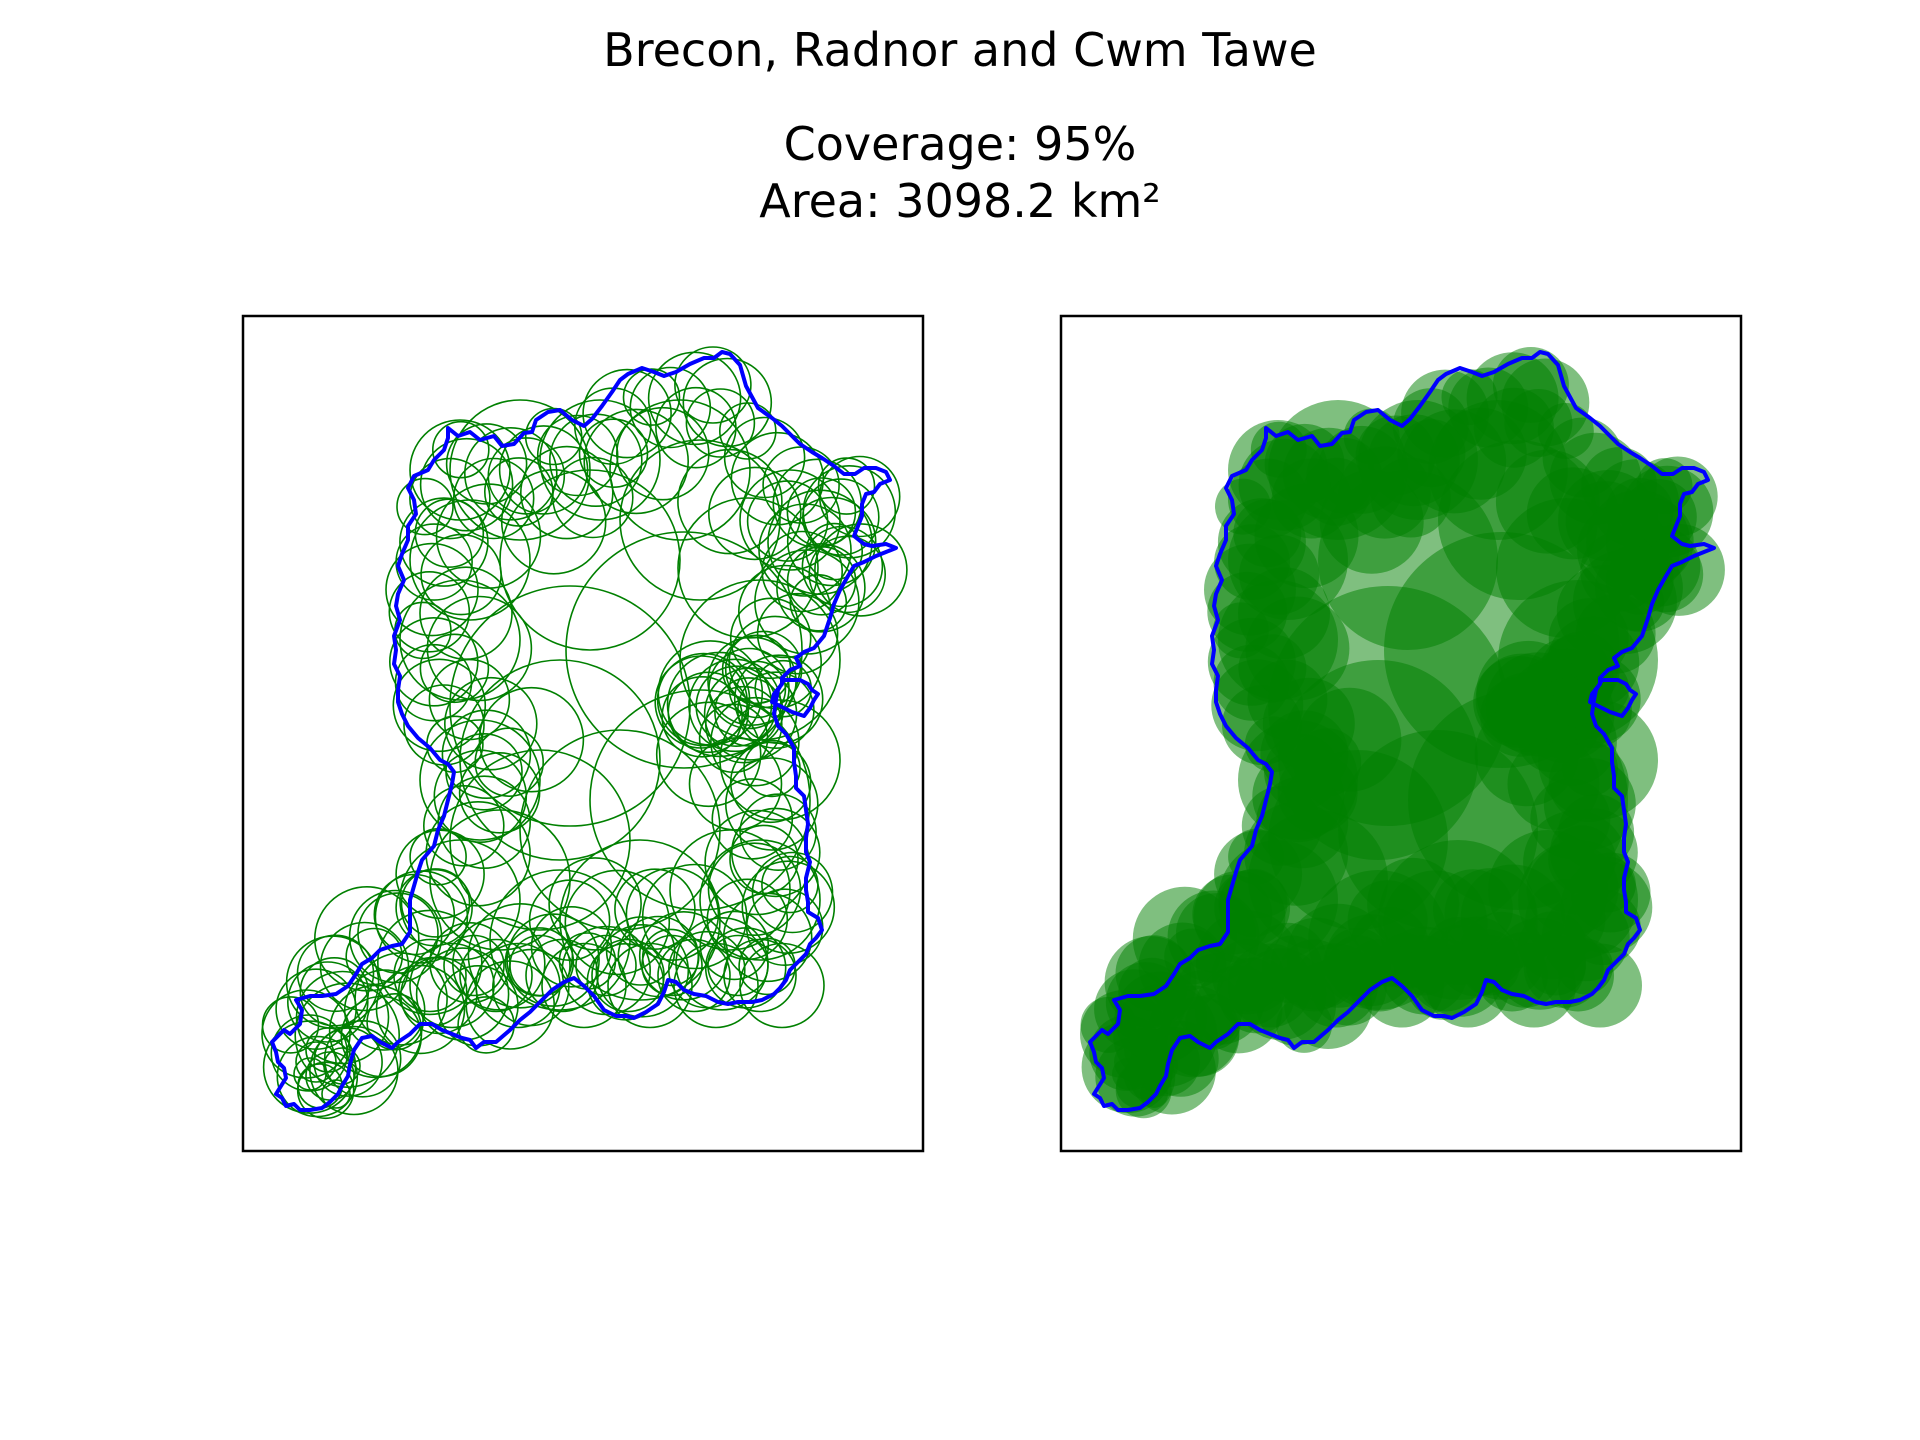 The image size is (1920, 1440). I want to click on area-label: Area: 3098.2 km², so click(960, 201).